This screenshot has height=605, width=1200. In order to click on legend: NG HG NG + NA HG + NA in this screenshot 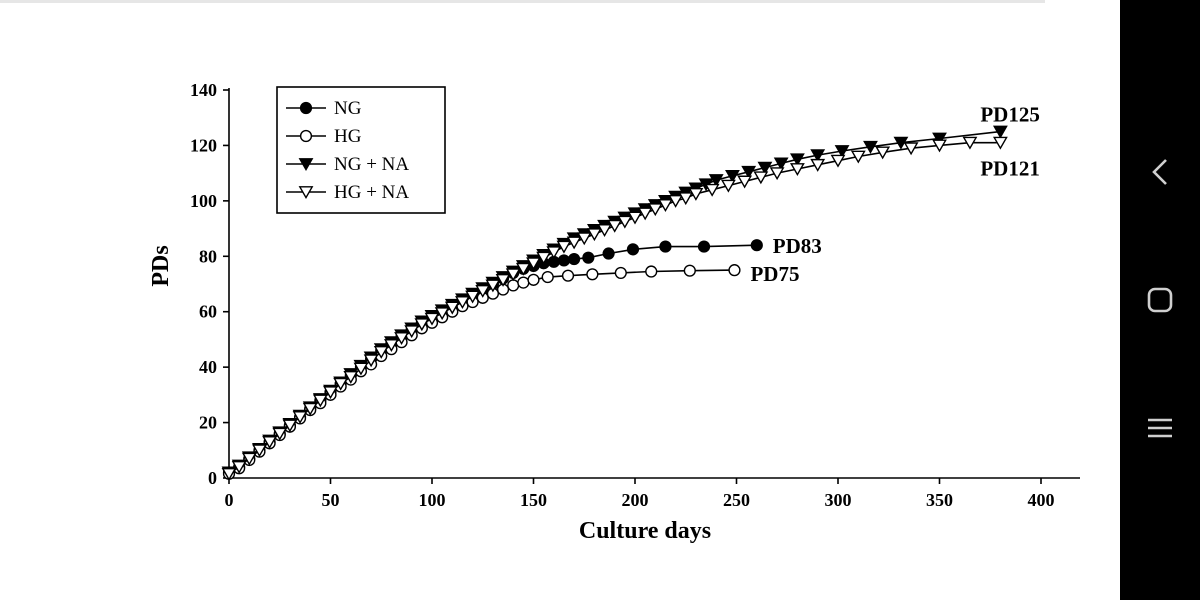, I will do `click(361, 150)`.